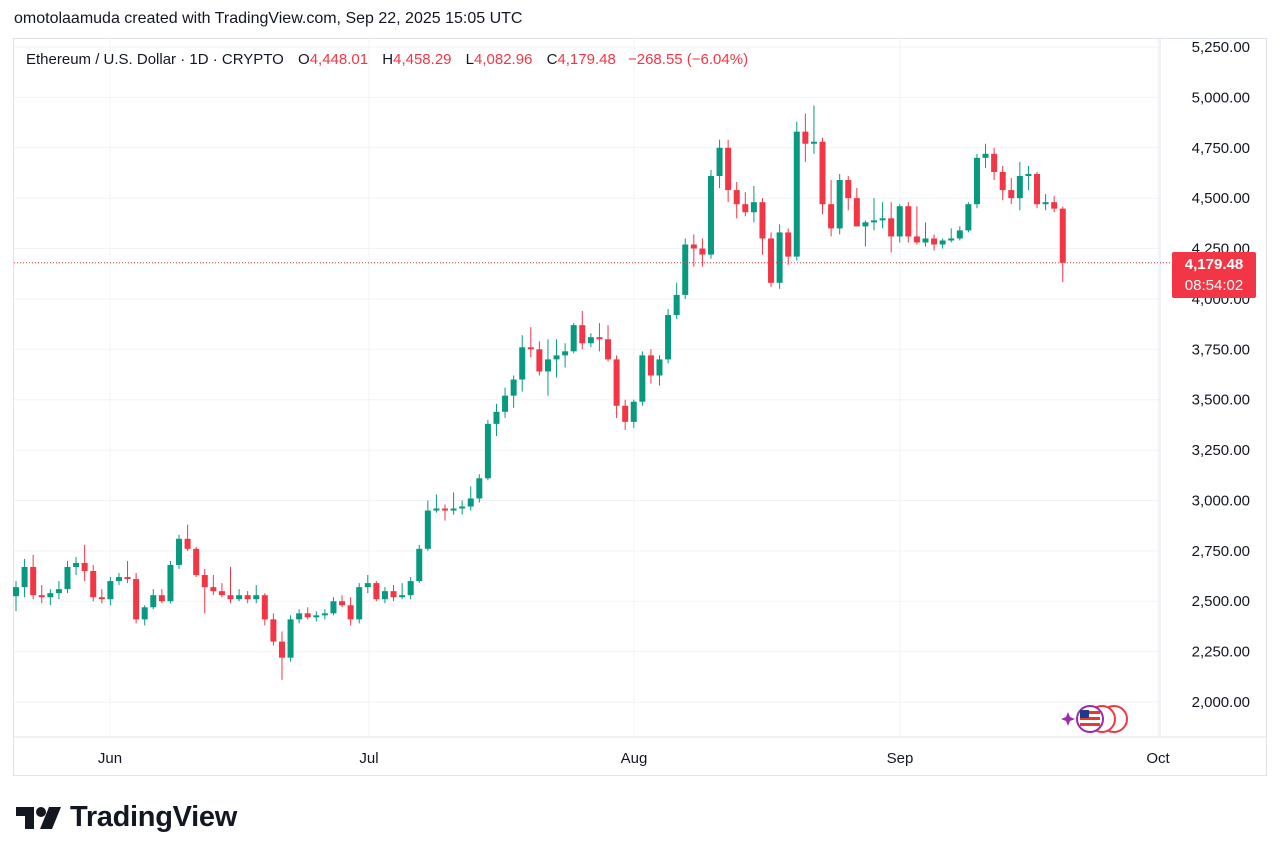 This screenshot has height=863, width=1280. Describe the element at coordinates (126, 817) in the screenshot. I see `tradingview-logo: TradingView` at that location.